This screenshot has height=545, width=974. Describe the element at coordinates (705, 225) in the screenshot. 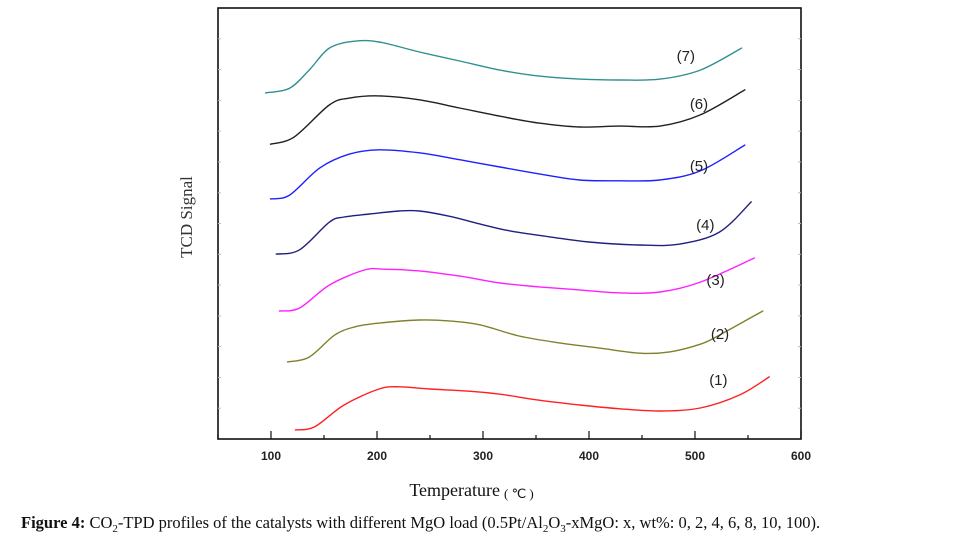

I see `curve-label-4: (4)` at that location.